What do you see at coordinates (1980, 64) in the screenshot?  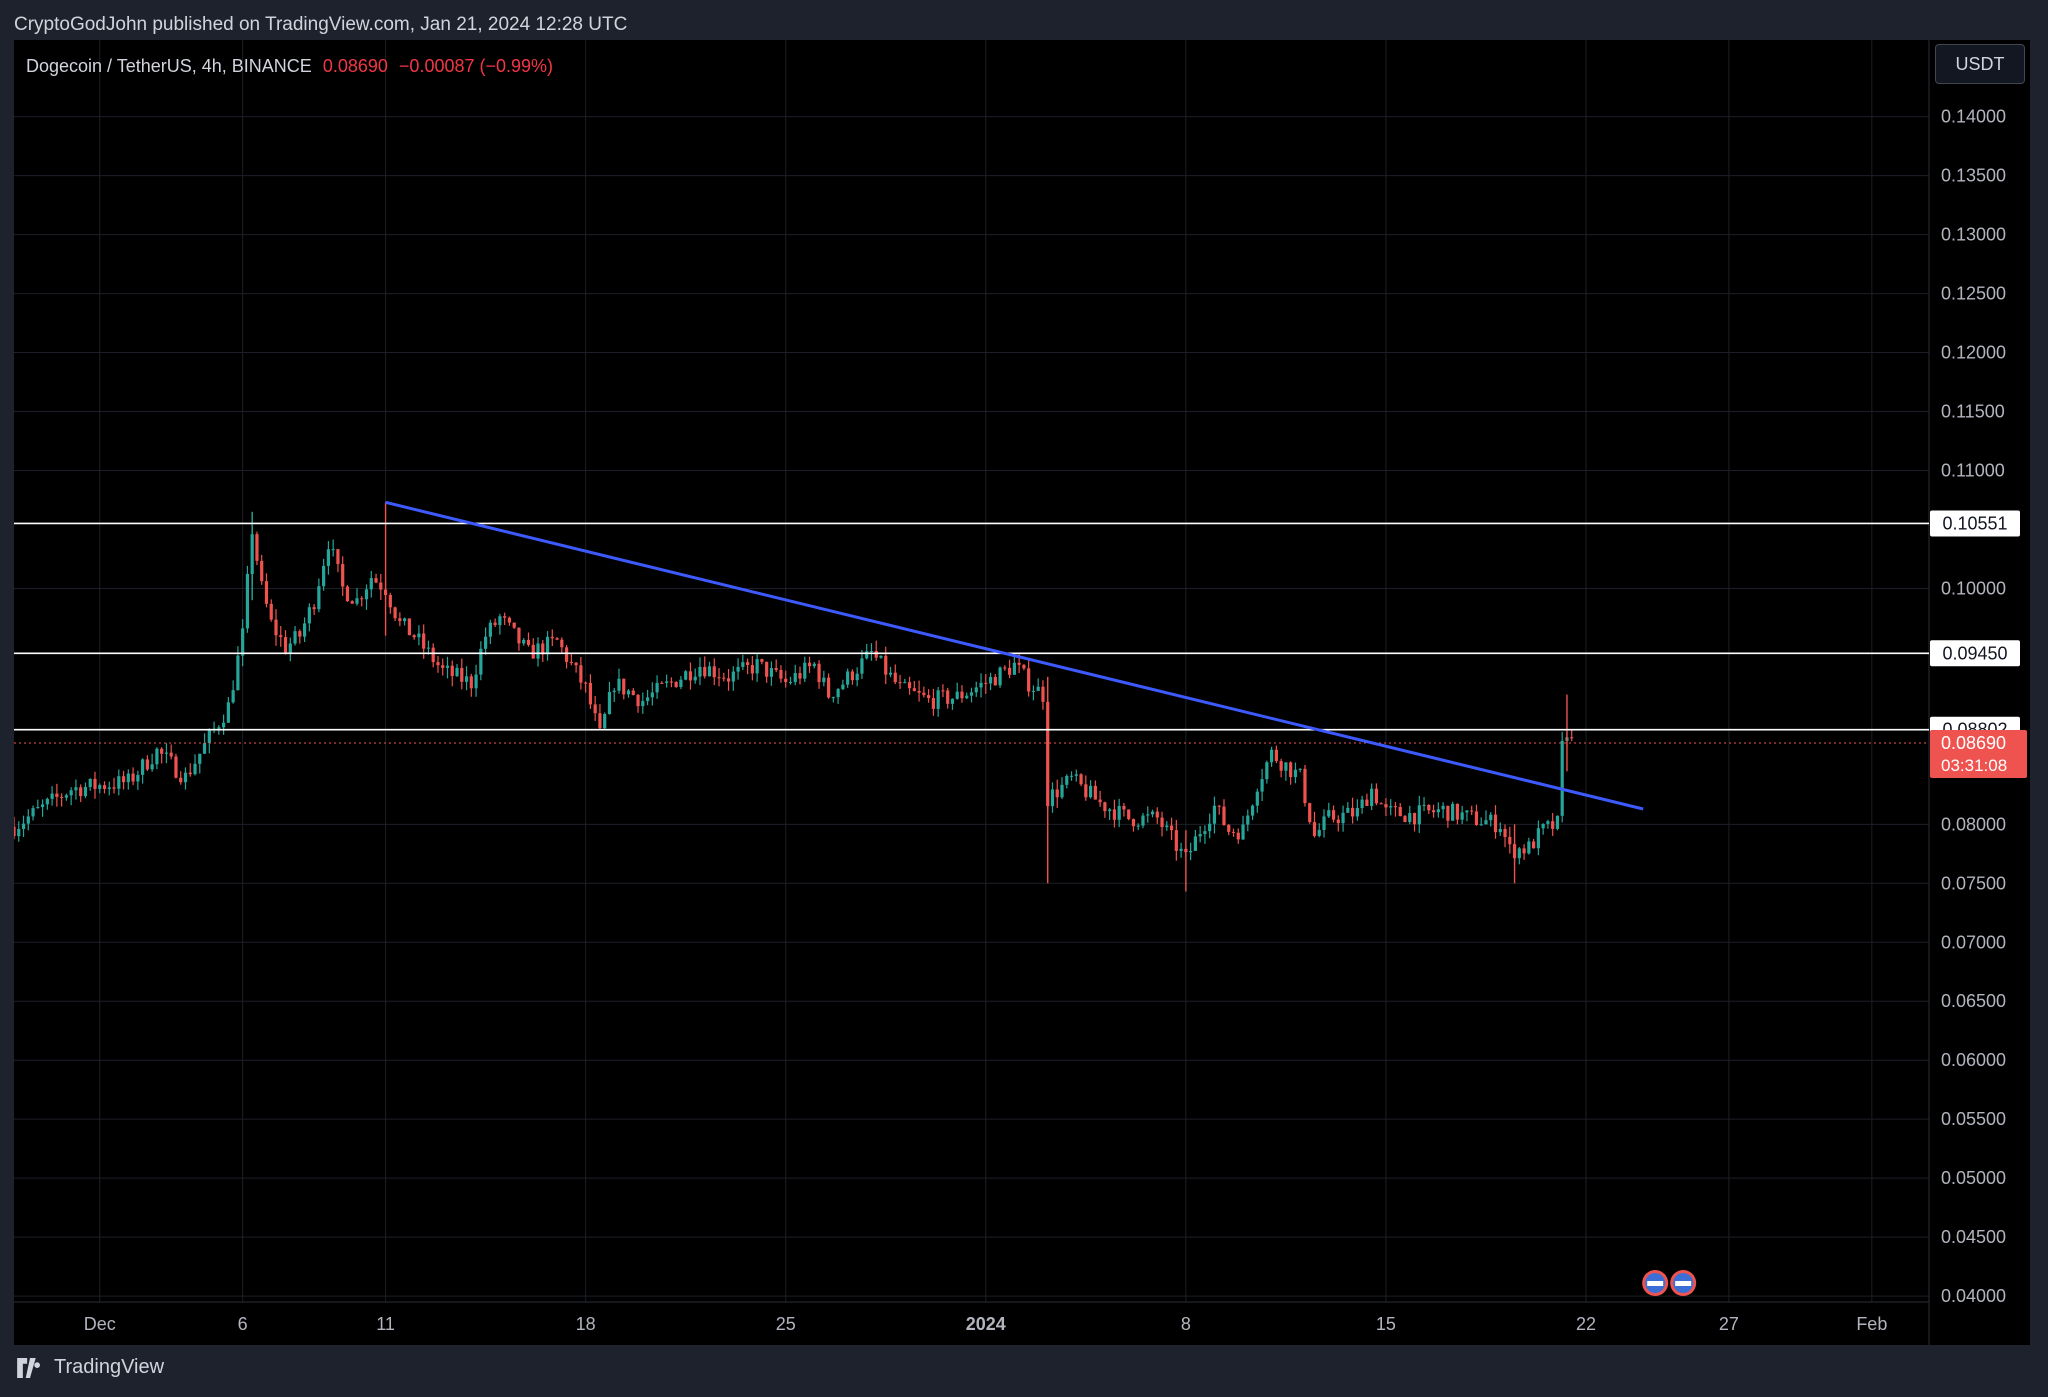 I see `currency-button: USDT` at bounding box center [1980, 64].